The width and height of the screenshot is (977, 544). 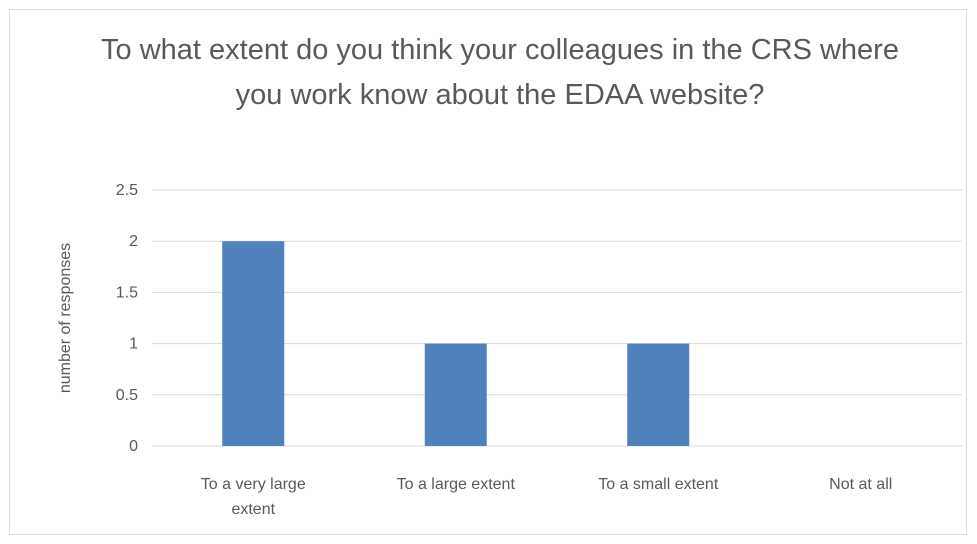 I want to click on y-tick-label: 1.5, so click(x=127, y=292).